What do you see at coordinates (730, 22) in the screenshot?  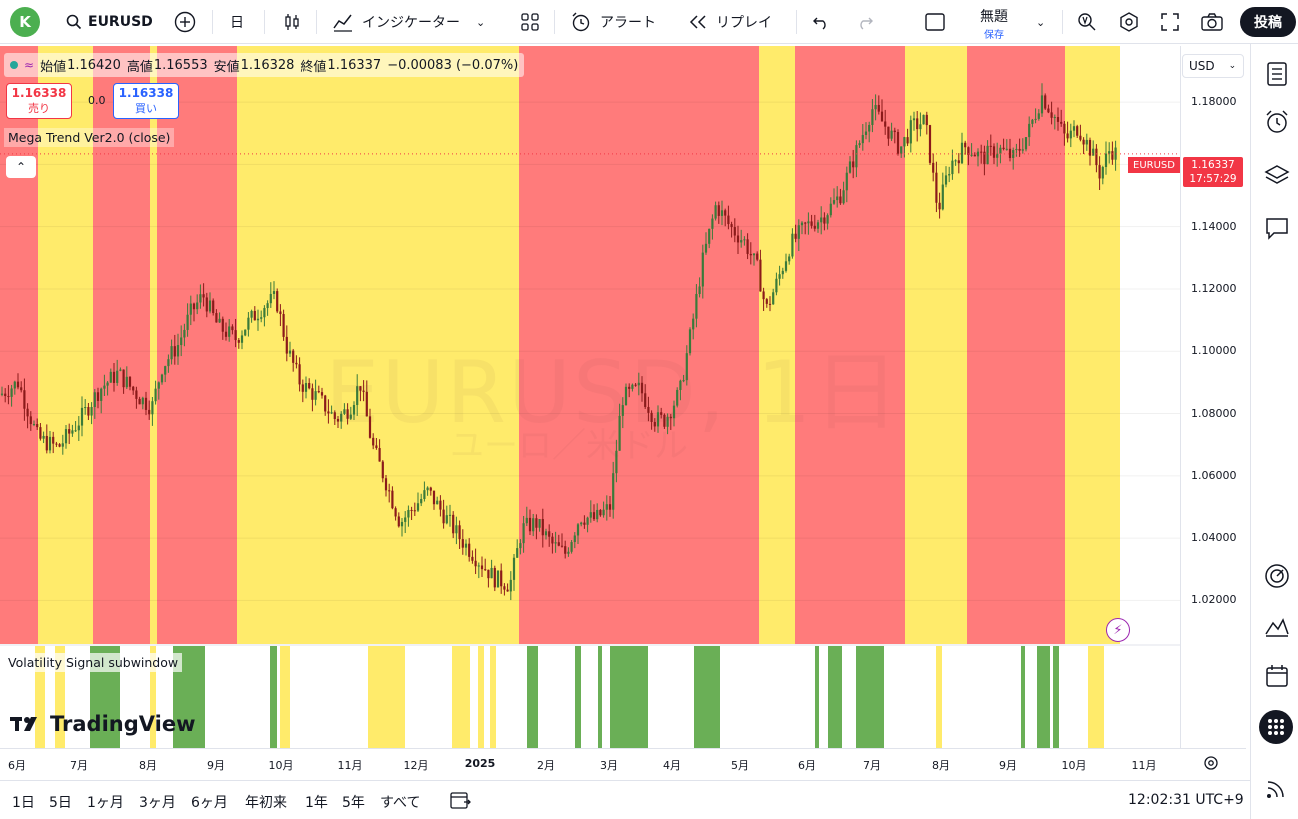 I see `replay-button: リプレイ` at bounding box center [730, 22].